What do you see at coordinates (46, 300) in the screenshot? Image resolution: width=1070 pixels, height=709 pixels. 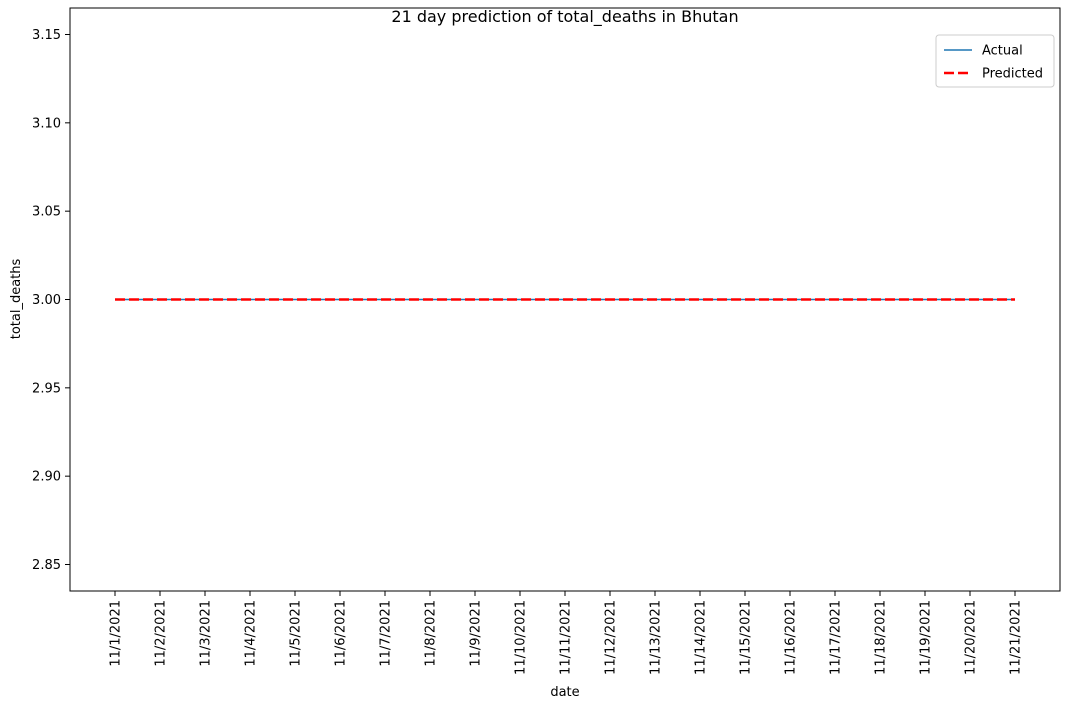 I see `y-tick-label: 3.00` at bounding box center [46, 300].